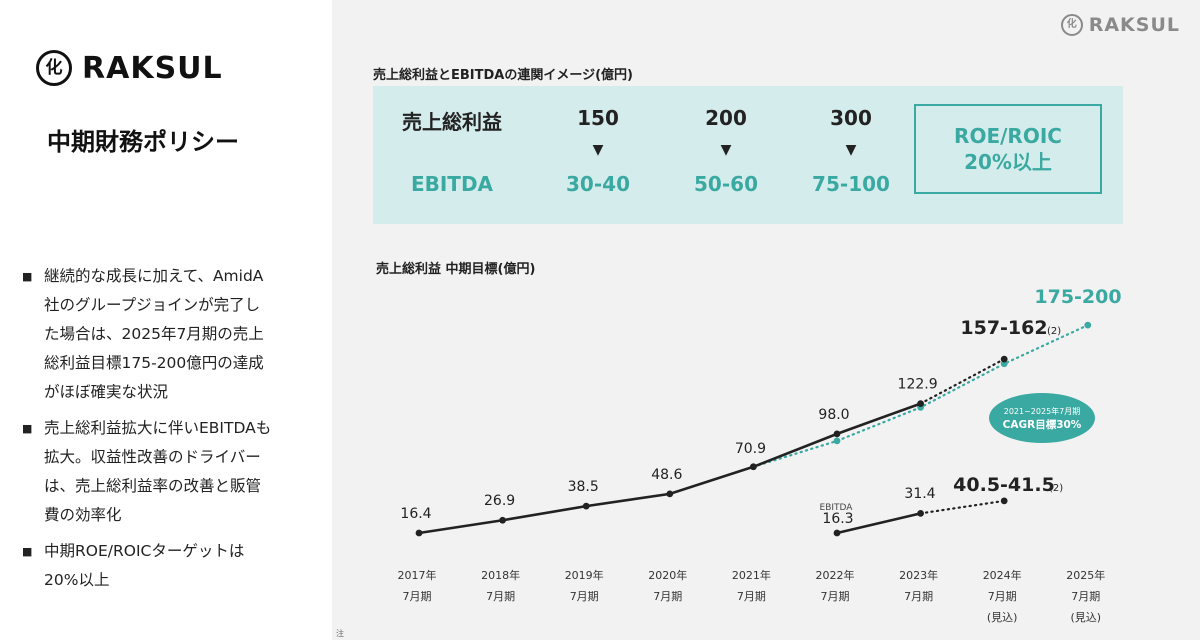 This screenshot has width=1200, height=640. What do you see at coordinates (1085, 575) in the screenshot?
I see `x-axis-tick-label: 2025年` at bounding box center [1085, 575].